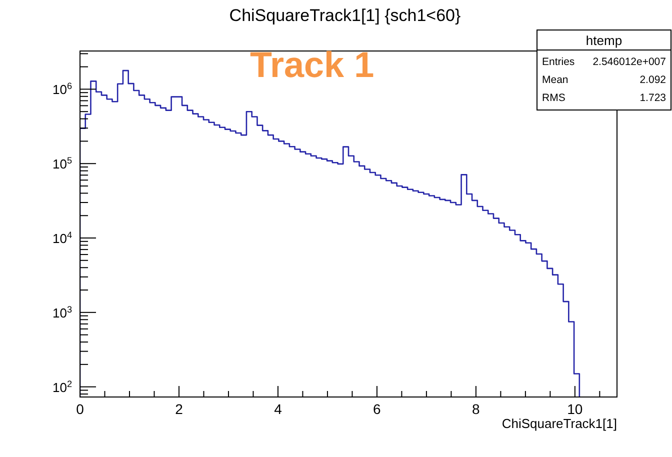 The image size is (672, 457). Describe the element at coordinates (558, 62) in the screenshot. I see `annotation: Entries` at that location.